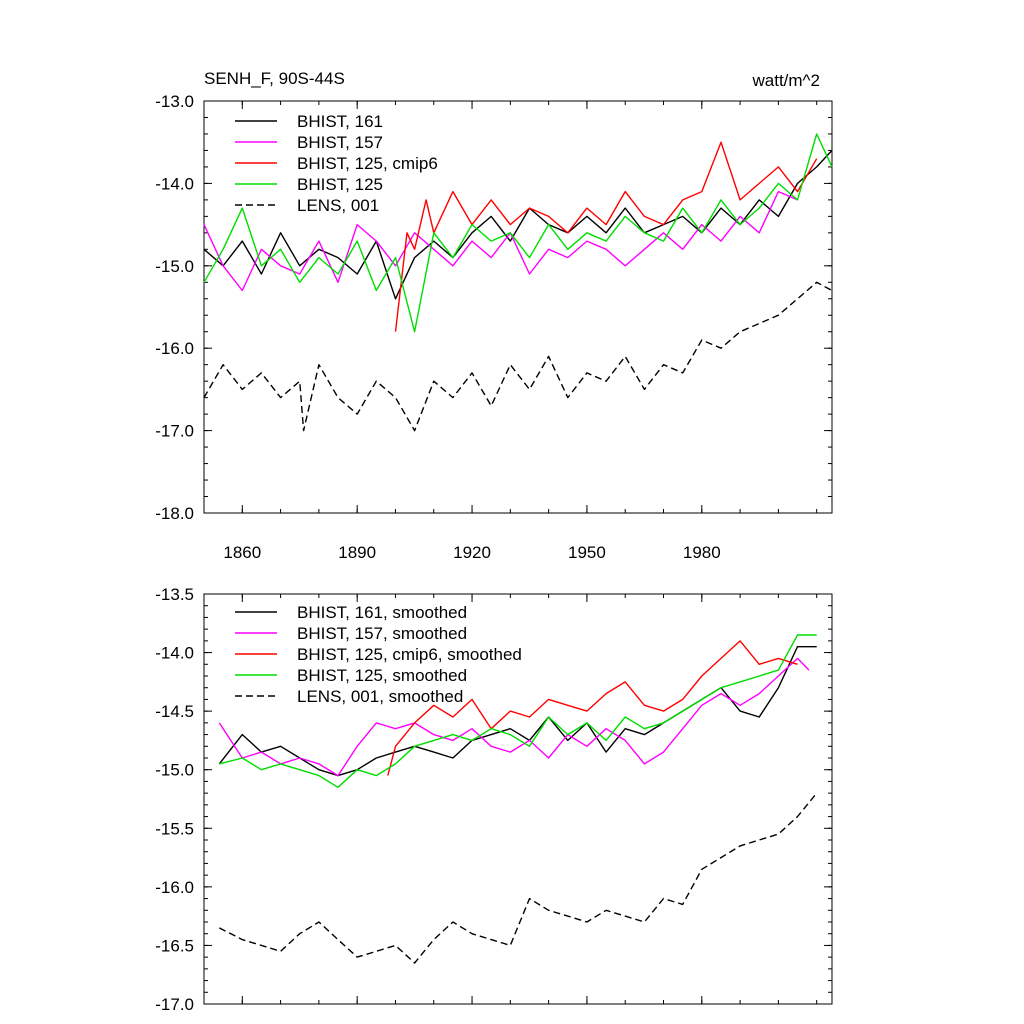 This screenshot has width=1024, height=1024. What do you see at coordinates (242, 552) in the screenshot?
I see `x-tick-label: 1860` at bounding box center [242, 552].